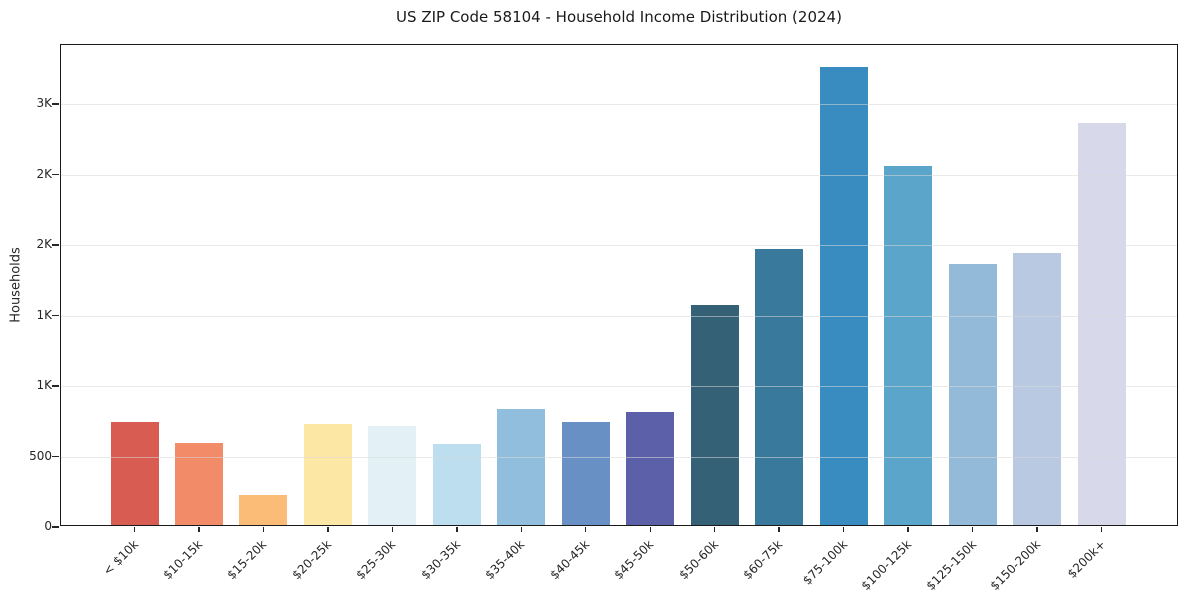  What do you see at coordinates (650, 468) in the screenshot?
I see `bar-45-50k` at bounding box center [650, 468].